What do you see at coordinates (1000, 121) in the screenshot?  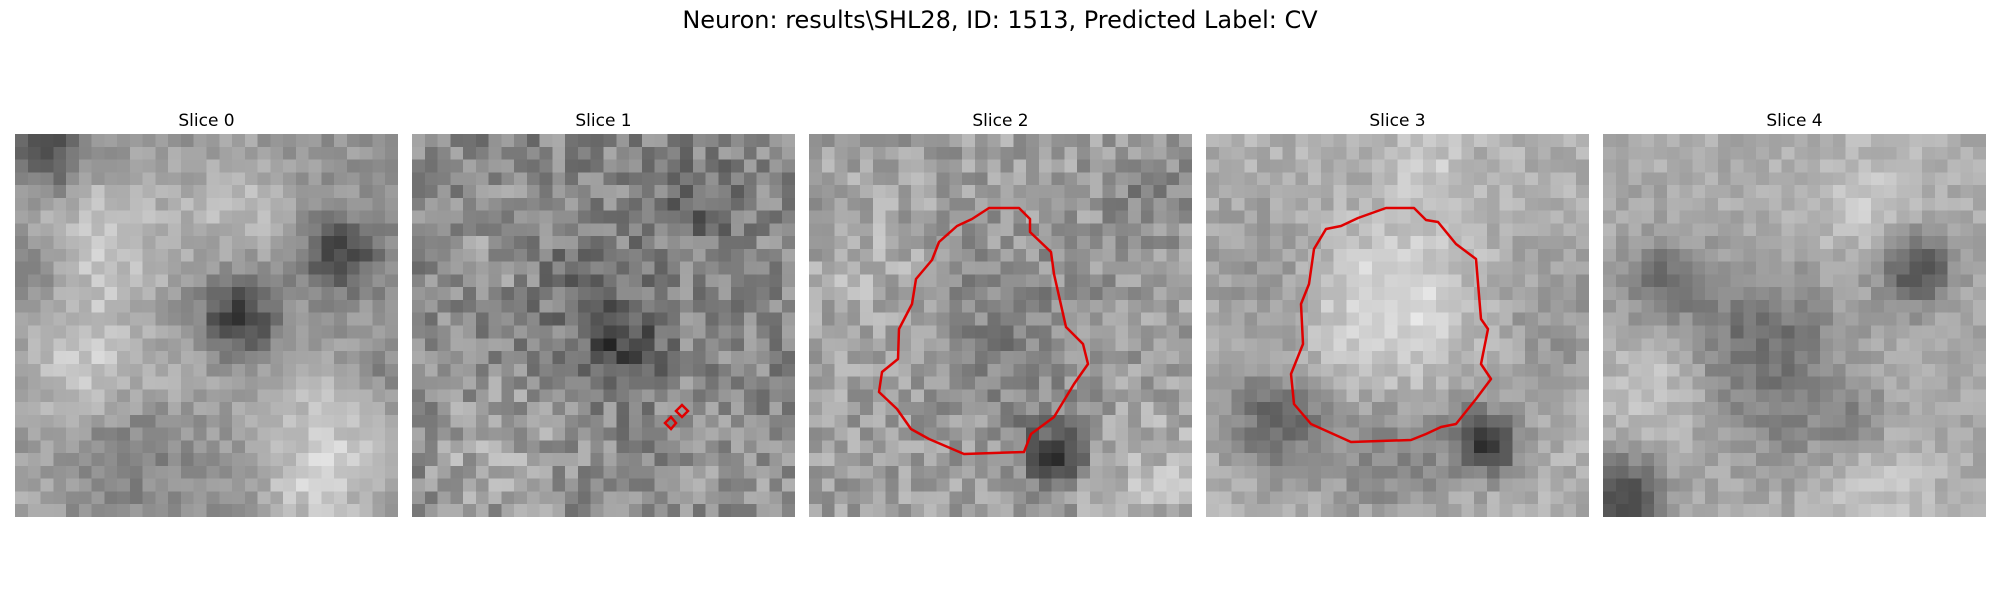 I see `slice-title-2: Slice 2` at bounding box center [1000, 121].